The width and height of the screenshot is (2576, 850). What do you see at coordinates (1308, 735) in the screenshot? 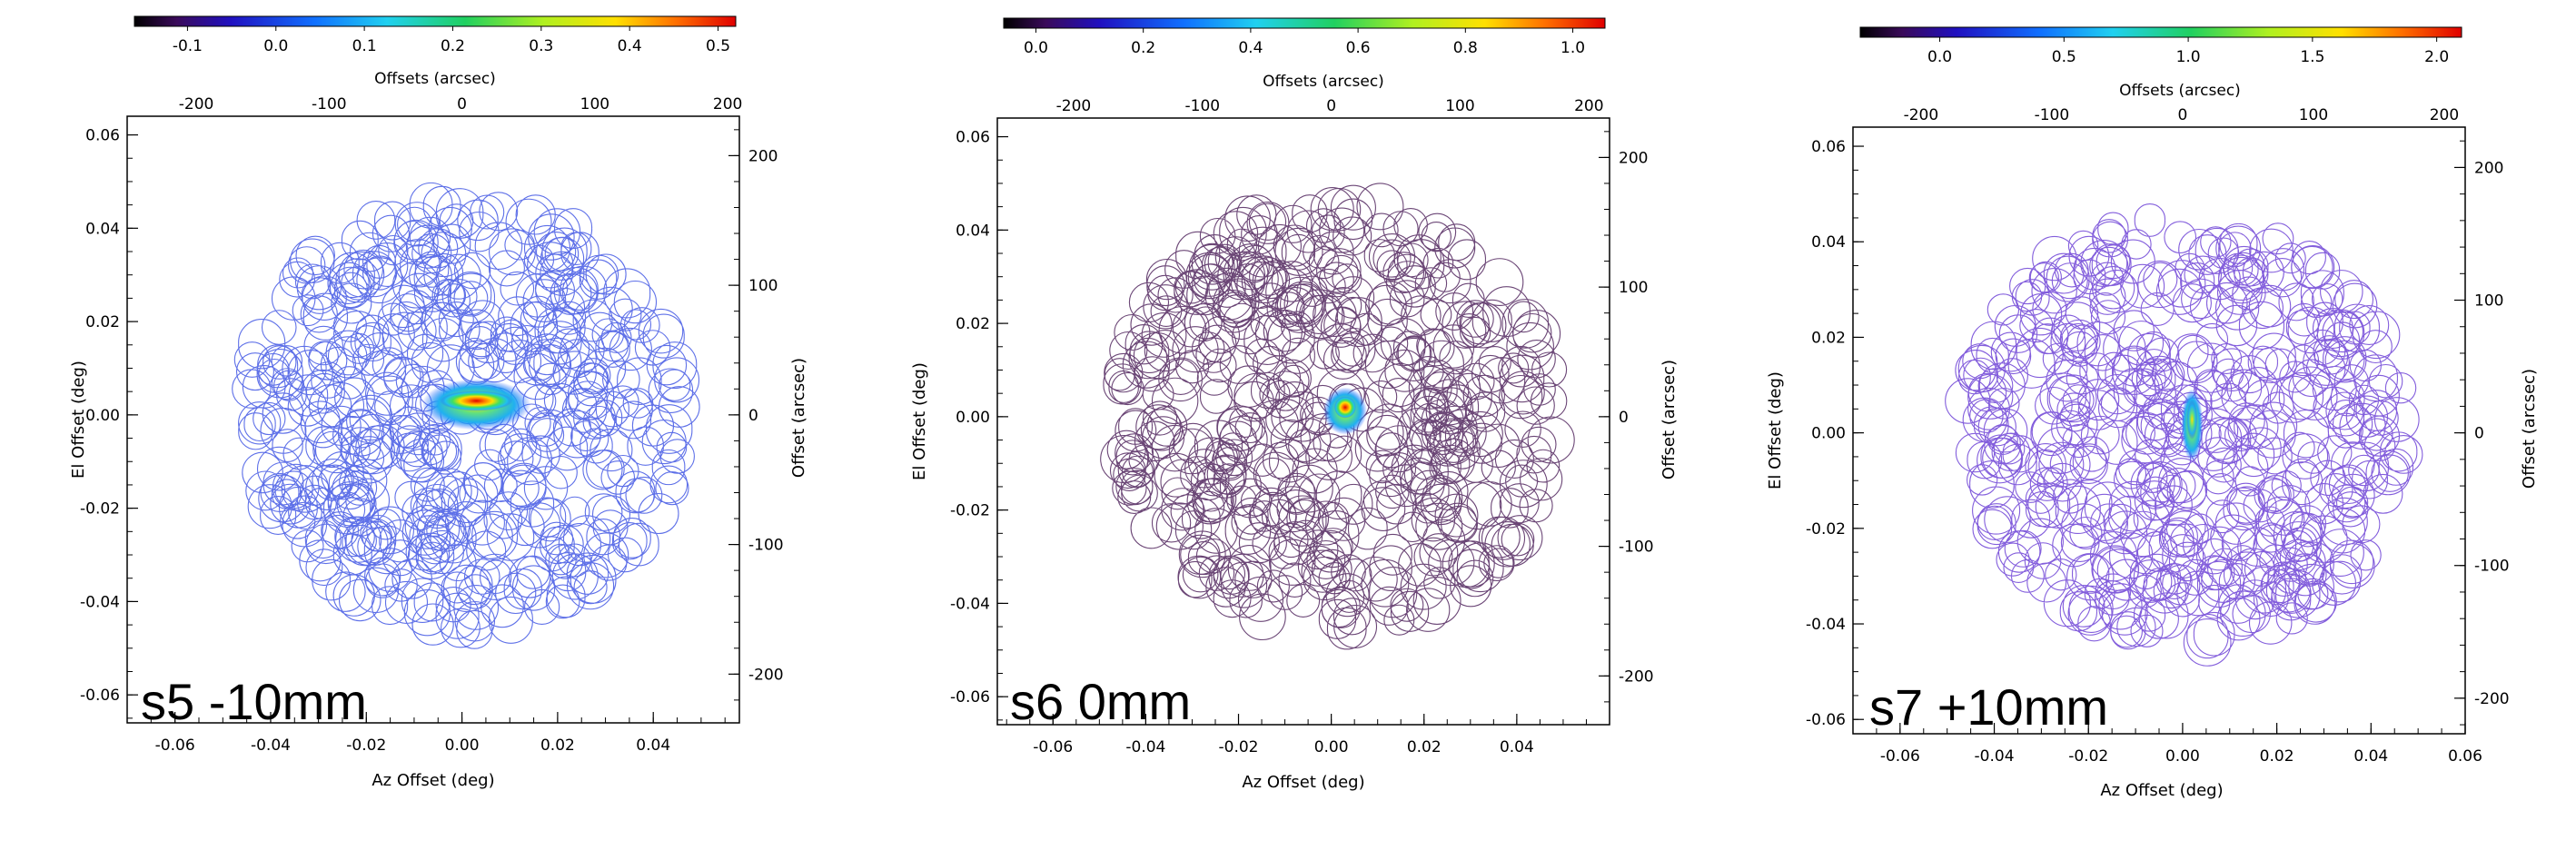
I see `x-ticks-2: -0.06 -0.04 -0.02 0.00 0.02 0.04` at bounding box center [1308, 735].